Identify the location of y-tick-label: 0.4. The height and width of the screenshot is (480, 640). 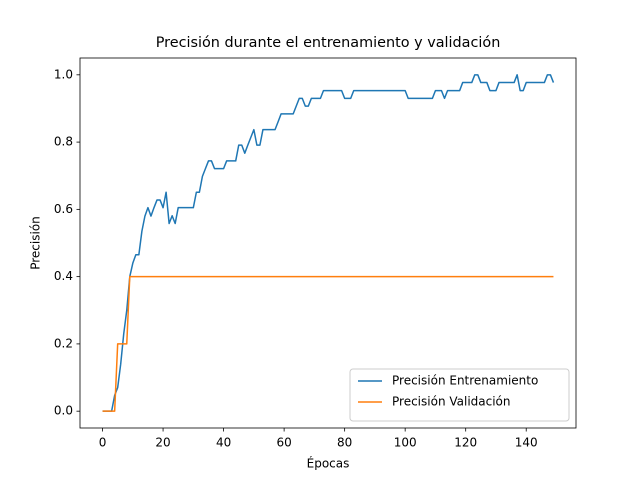
(63, 276).